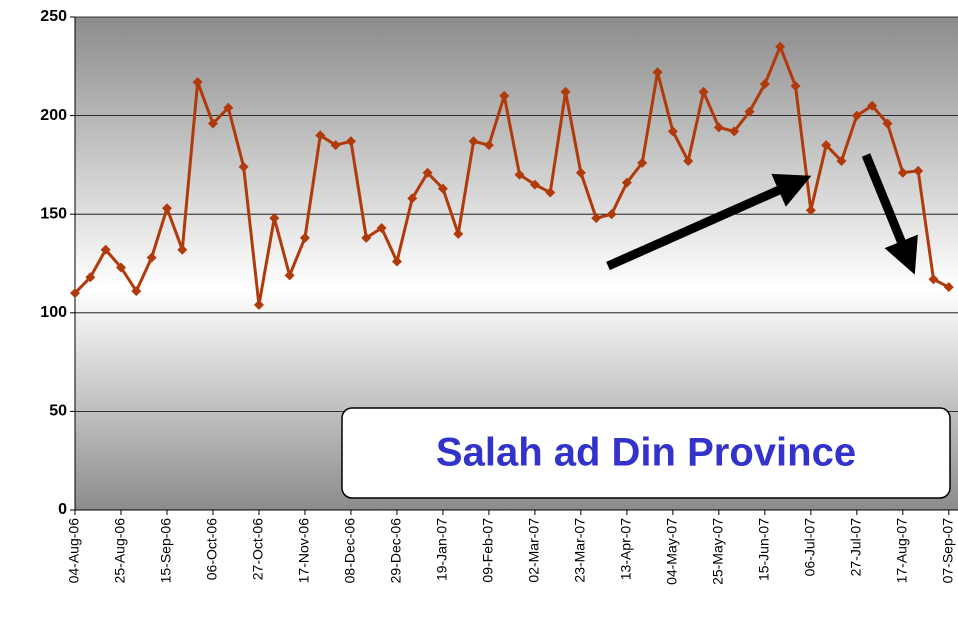 This screenshot has width=958, height=632. Describe the element at coordinates (902, 551) in the screenshot. I see `x-tick-label: 17-Aug-07` at that location.